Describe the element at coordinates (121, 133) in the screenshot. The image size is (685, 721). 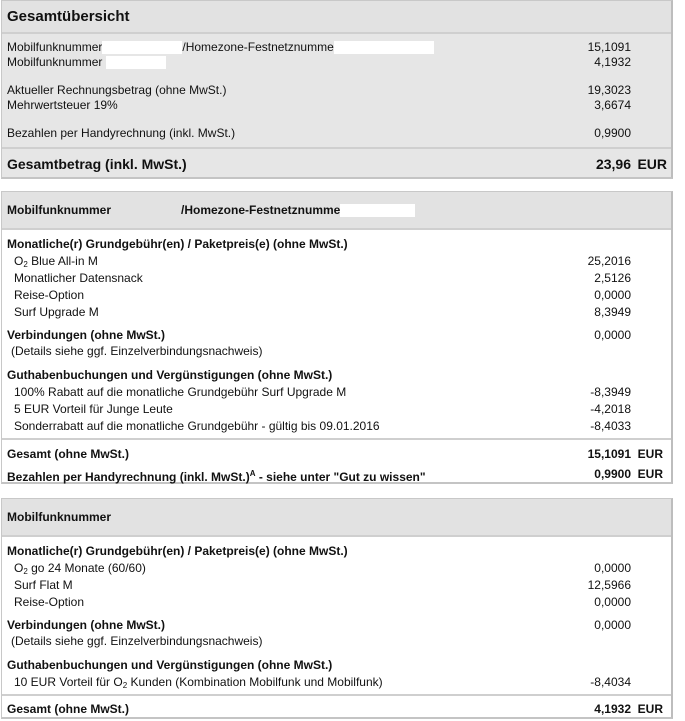
I see `line-label: Bezahlen per Handyrechnung (inkl. MwSt.)` at that location.